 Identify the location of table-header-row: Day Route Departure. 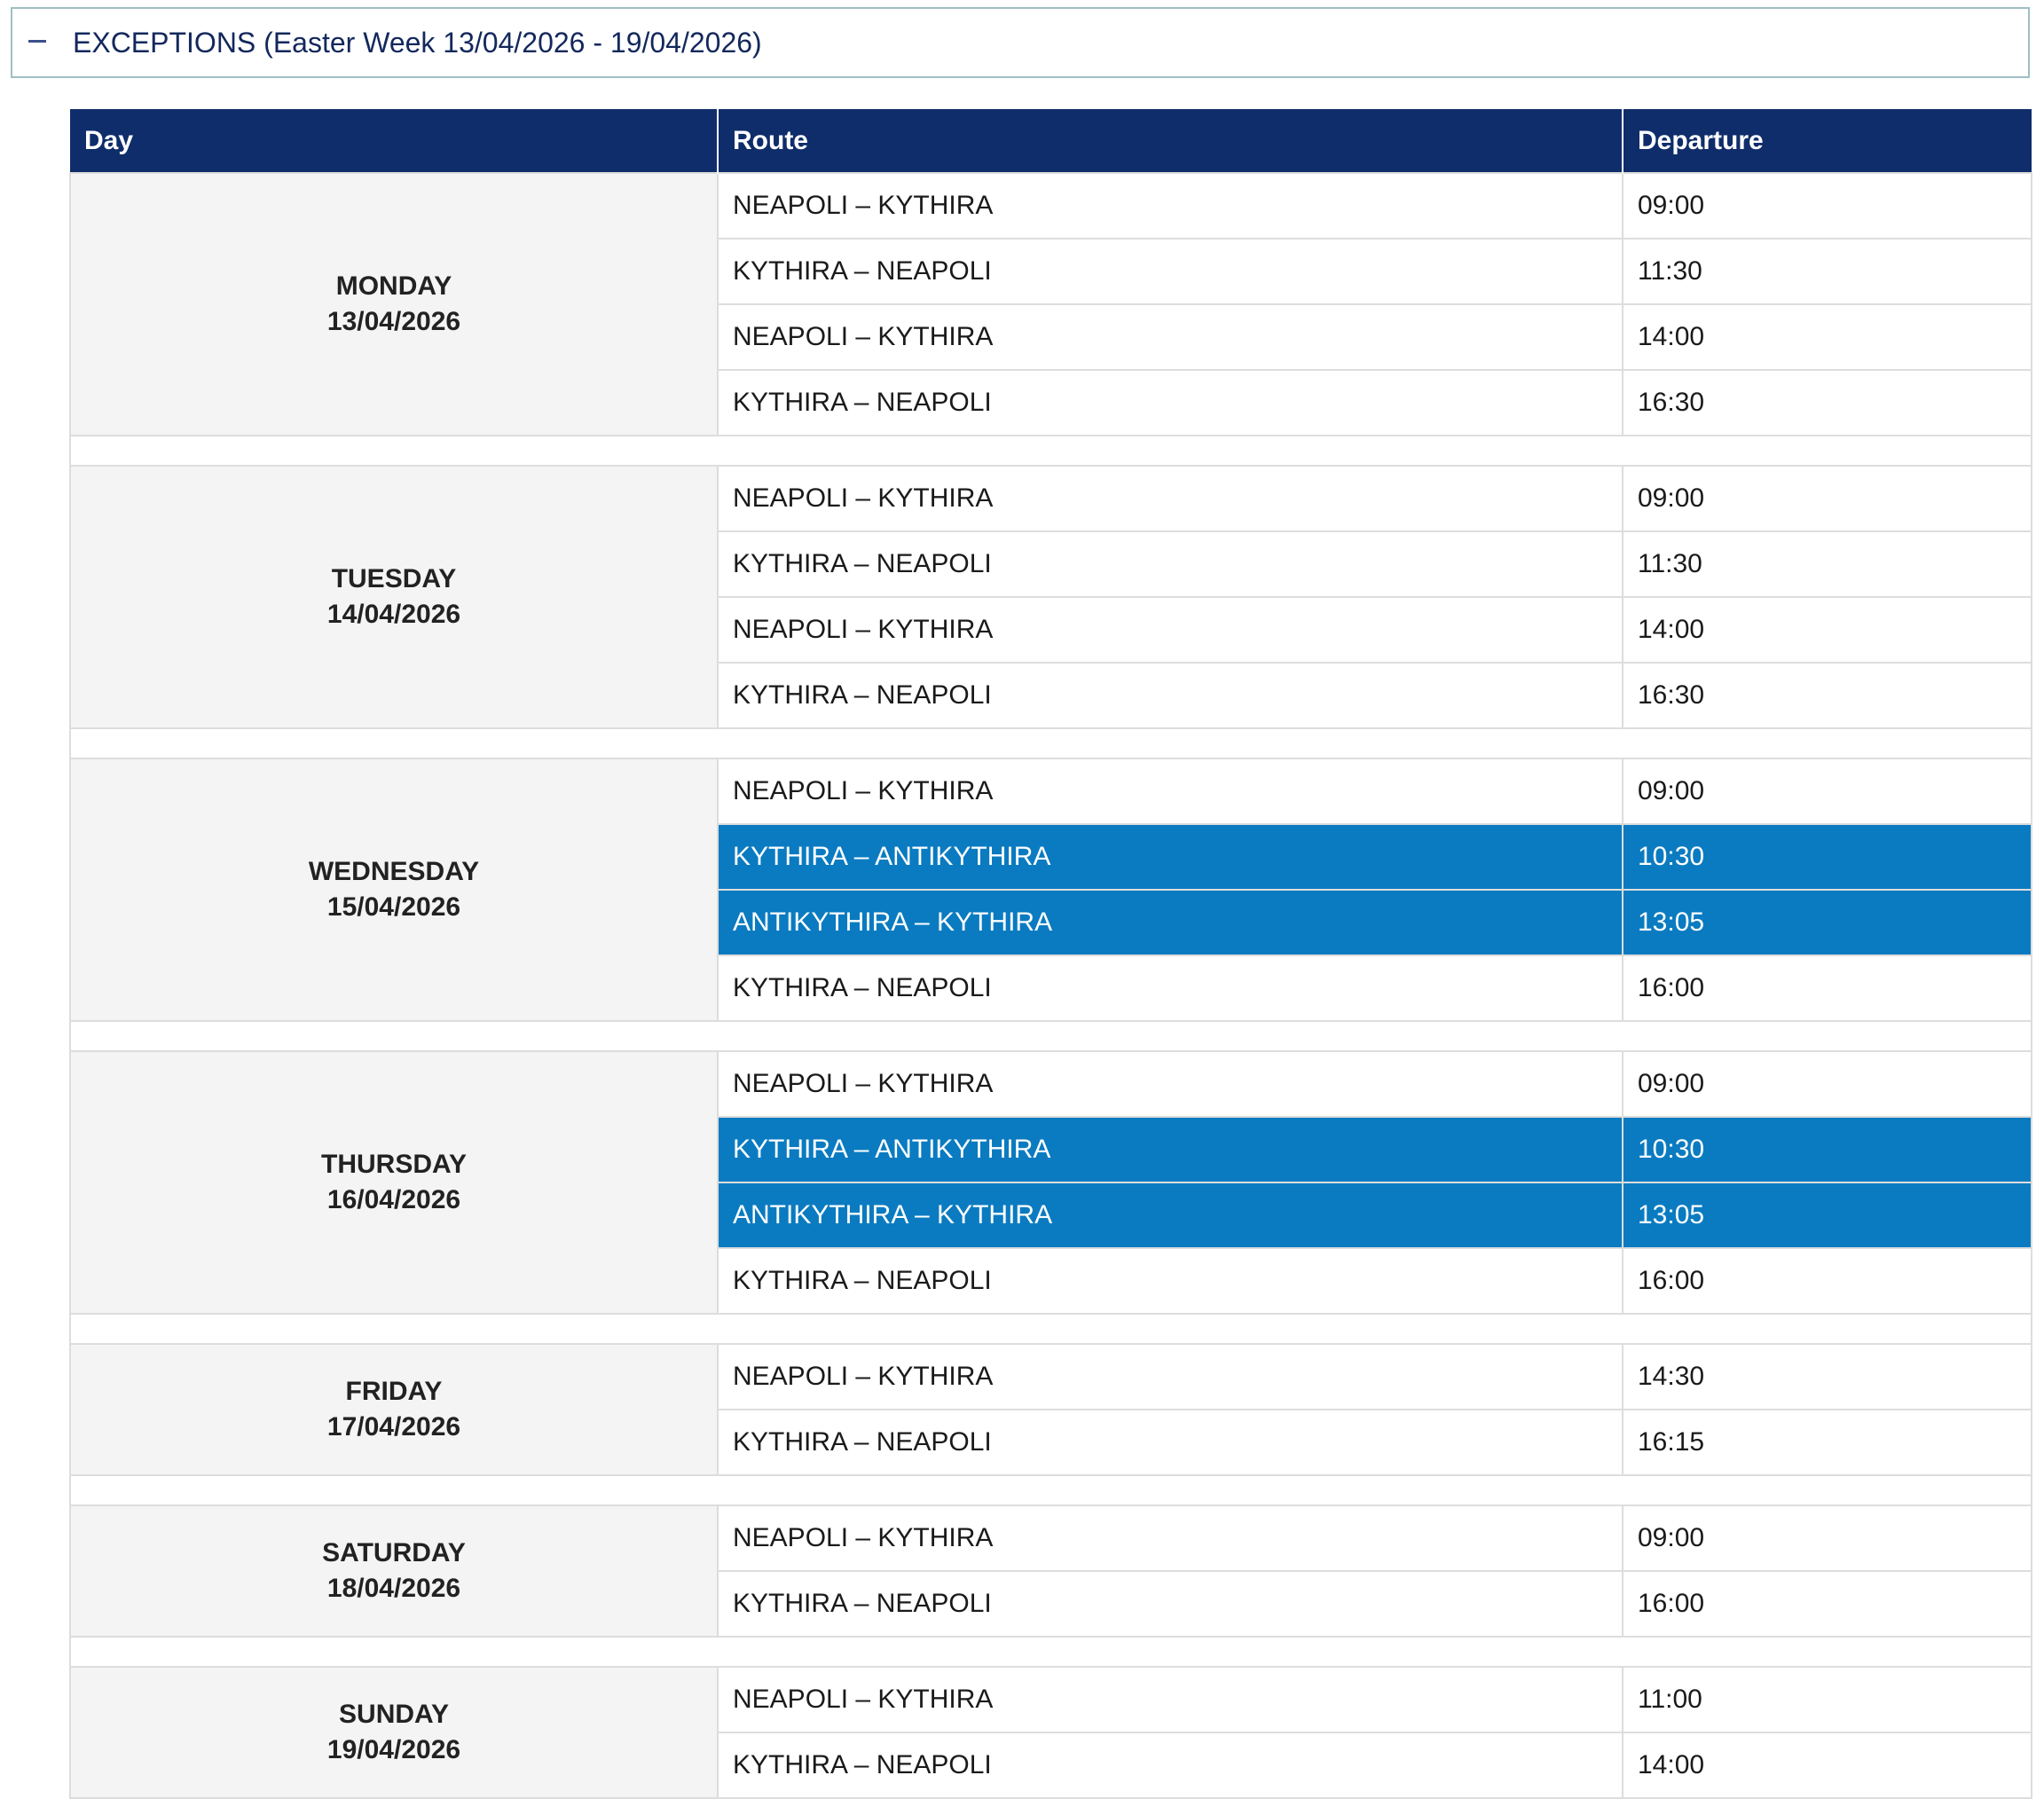
(1051, 141).